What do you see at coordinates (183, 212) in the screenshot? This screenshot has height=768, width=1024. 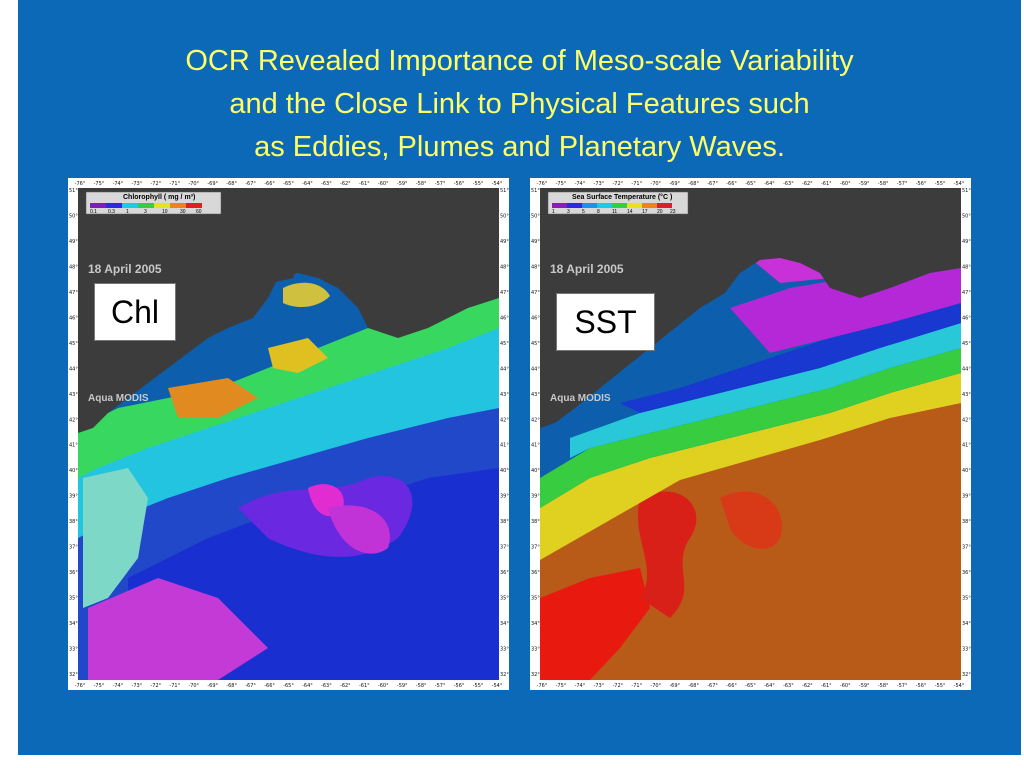 I see `chl-colorbar-tick: 30` at bounding box center [183, 212].